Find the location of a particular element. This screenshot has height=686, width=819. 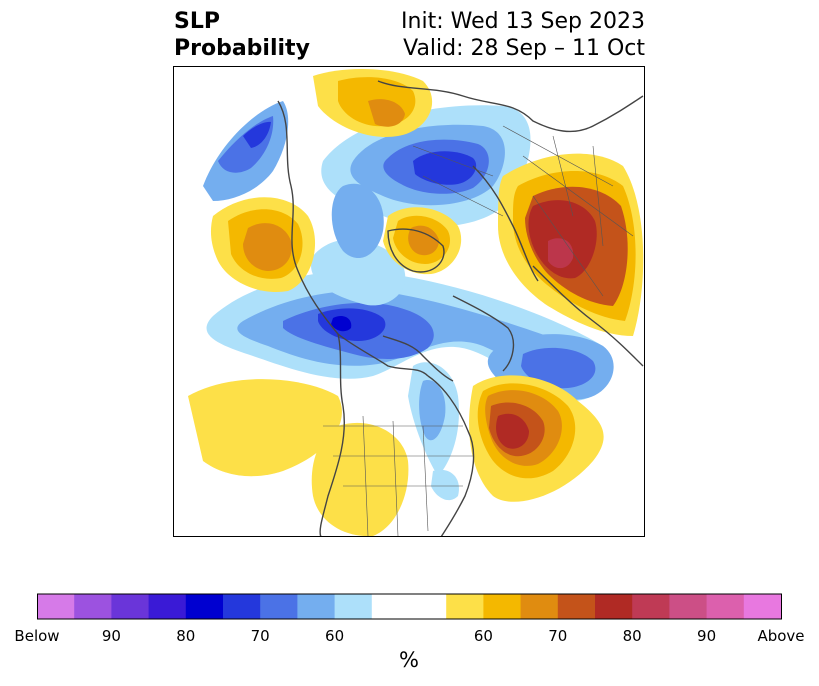

colorbar is located at coordinates (409, 606).